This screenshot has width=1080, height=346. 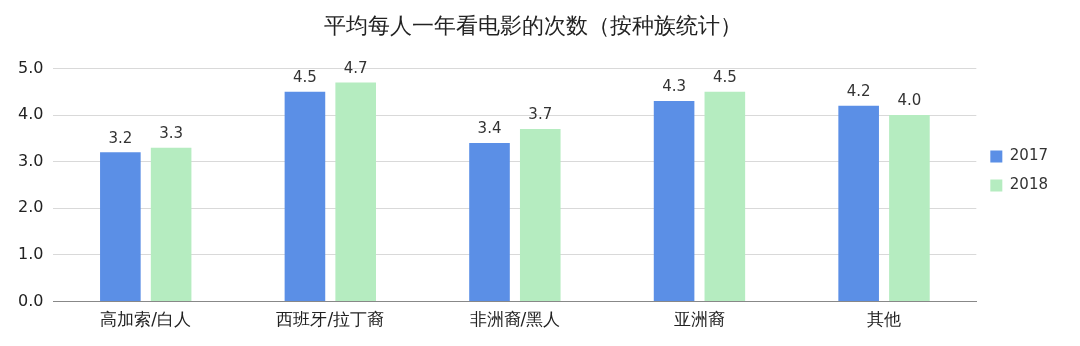 What do you see at coordinates (909, 100) in the screenshot?
I see `data-label: 4.0` at bounding box center [909, 100].